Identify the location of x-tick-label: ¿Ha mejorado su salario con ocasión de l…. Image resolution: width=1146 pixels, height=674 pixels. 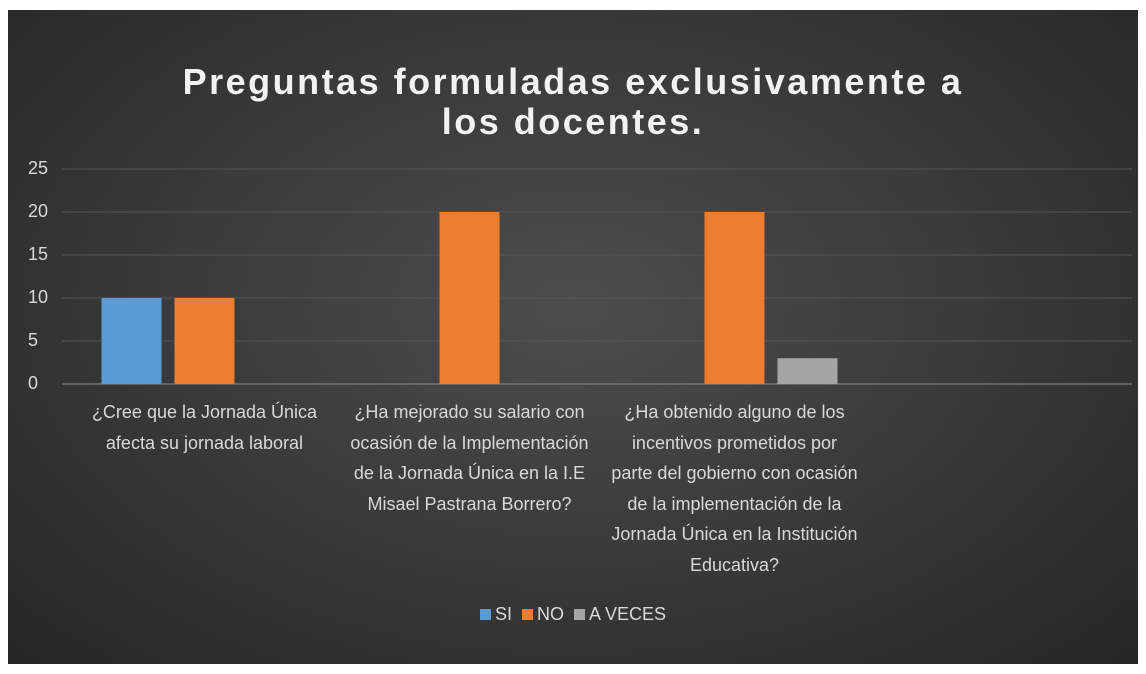
(469, 458).